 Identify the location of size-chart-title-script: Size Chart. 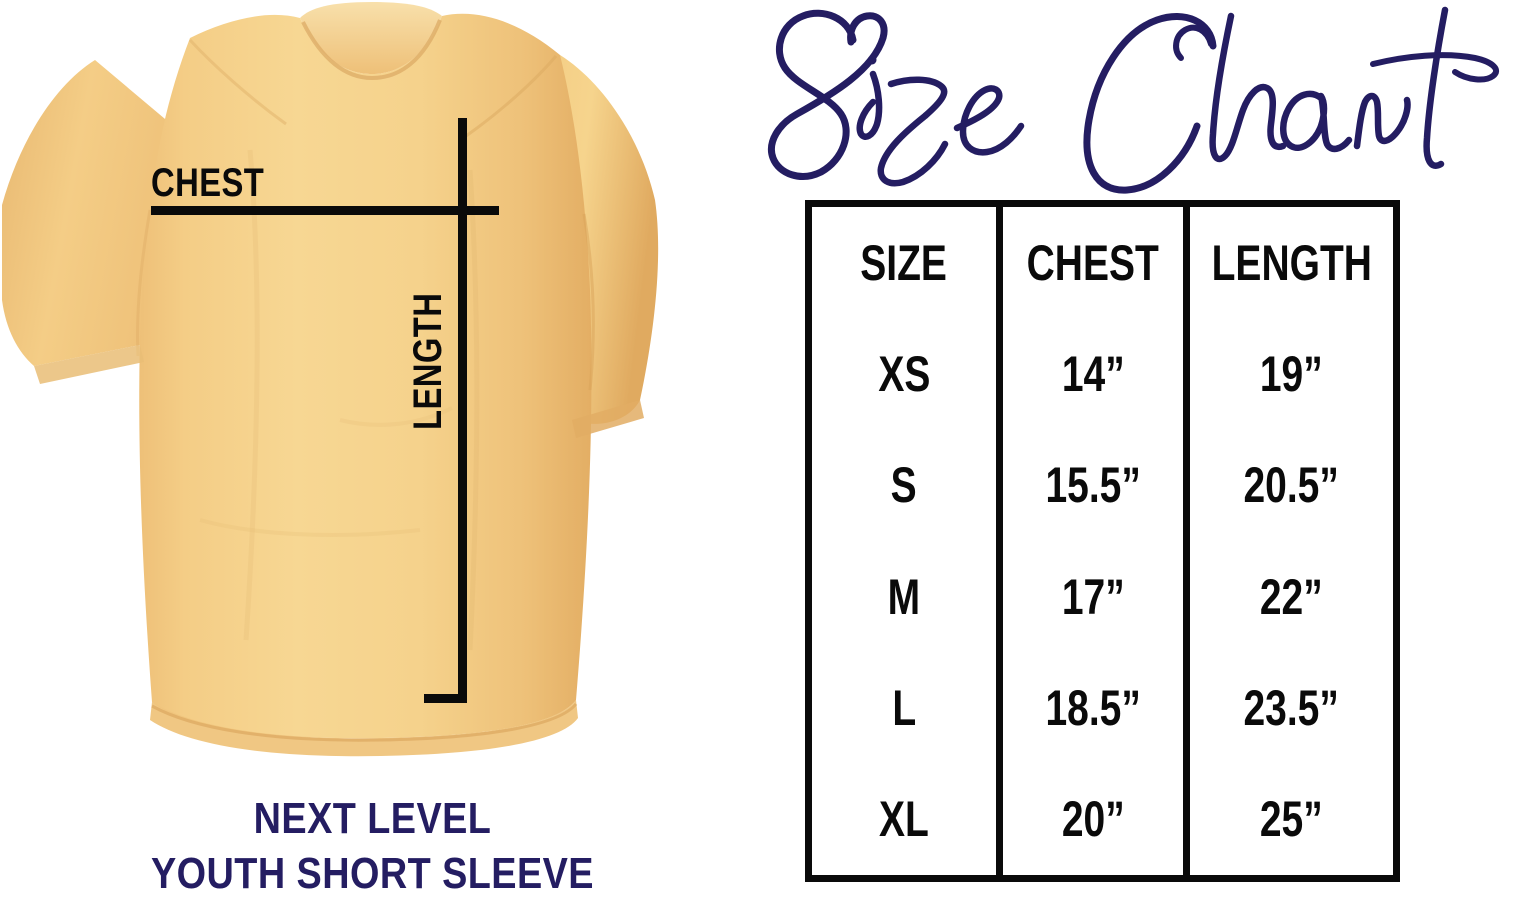
(1134, 100).